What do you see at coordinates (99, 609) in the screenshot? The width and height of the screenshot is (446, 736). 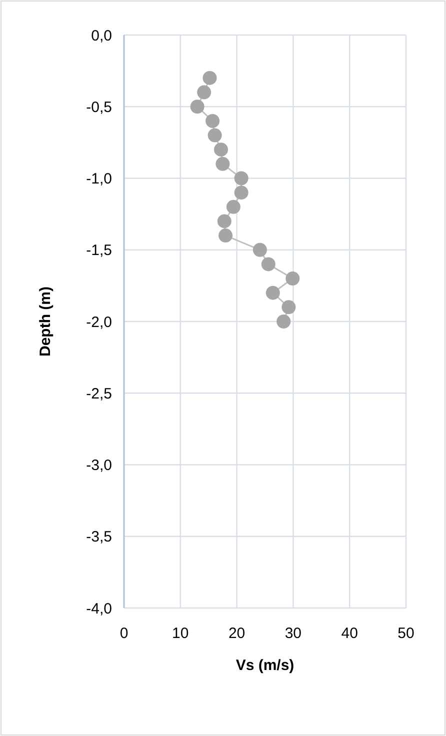 I see `y-tick-label: -4,0` at bounding box center [99, 609].